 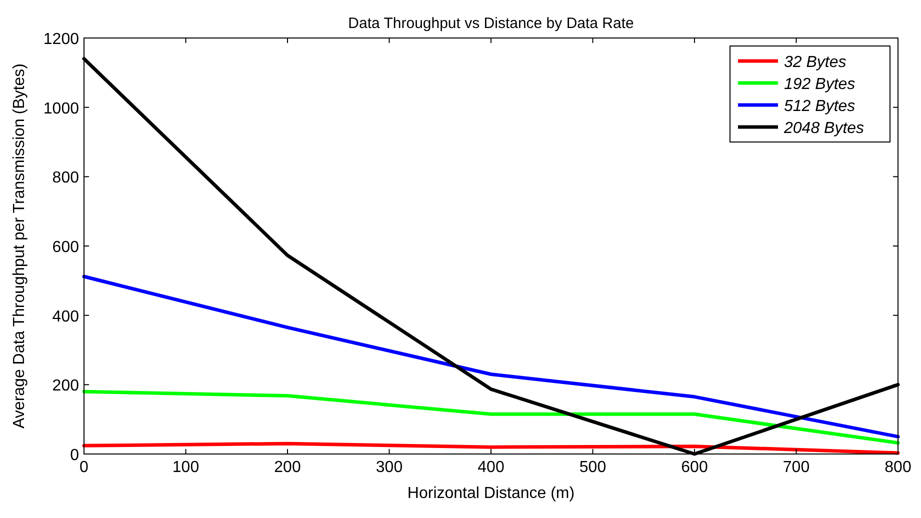 What do you see at coordinates (61, 109) in the screenshot?
I see `y-tick-label: 1000` at bounding box center [61, 109].